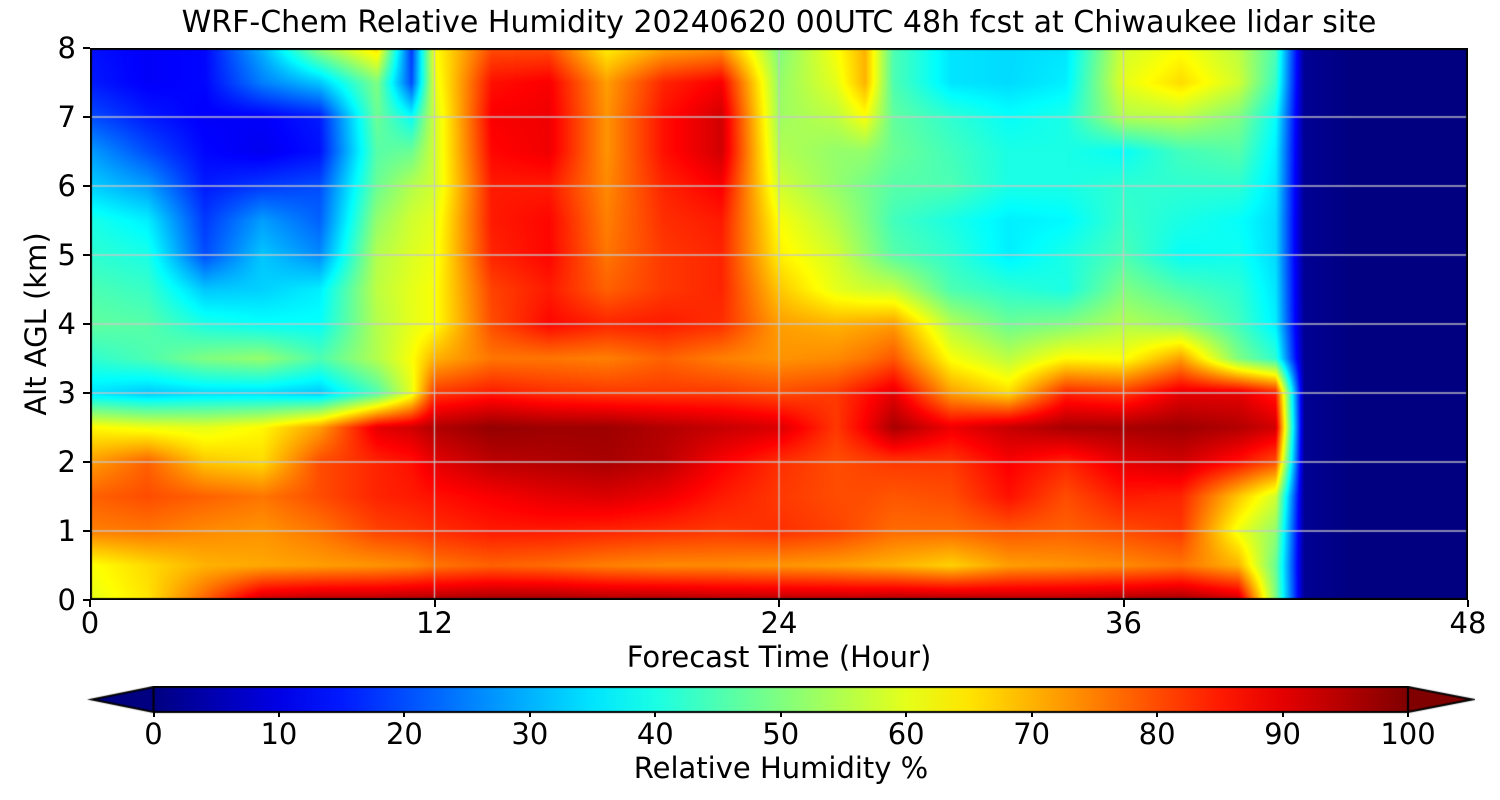  Describe the element at coordinates (779, 623) in the screenshot. I see `x-tick-label: 24` at that location.